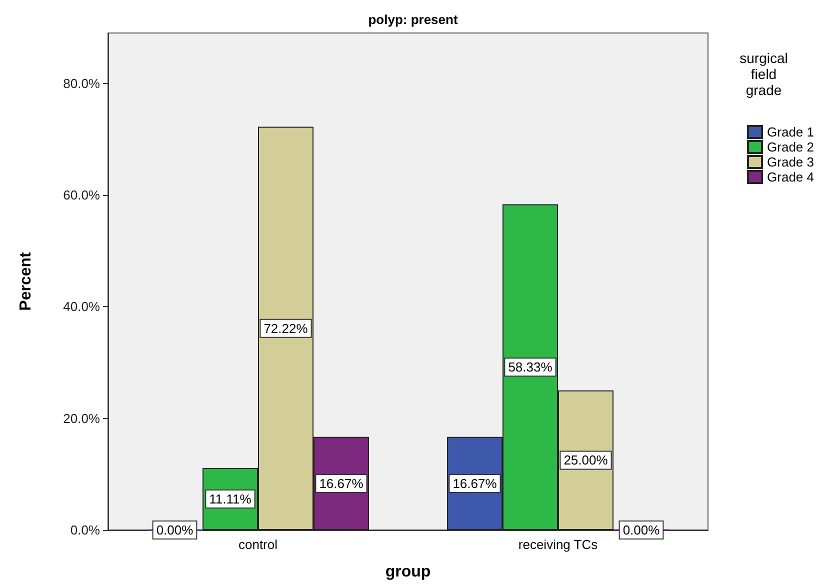  Describe the element at coordinates (586, 460) in the screenshot. I see `data-label: 25.00%` at that location.